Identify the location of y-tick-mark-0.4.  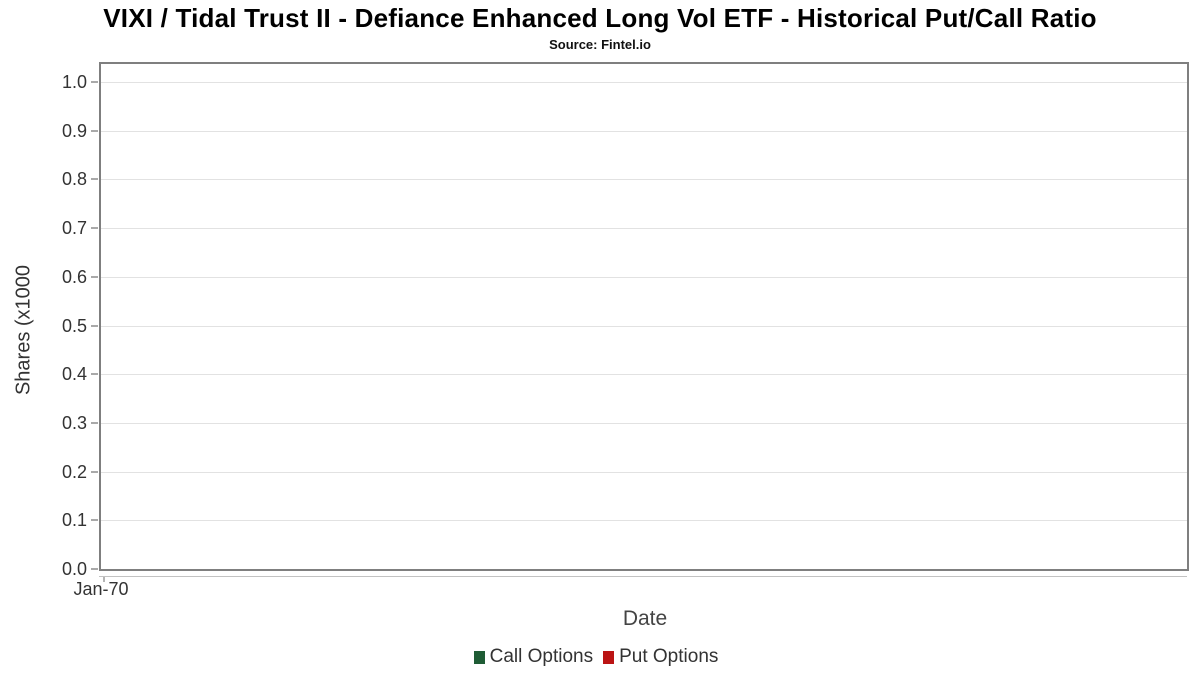
(94, 374).